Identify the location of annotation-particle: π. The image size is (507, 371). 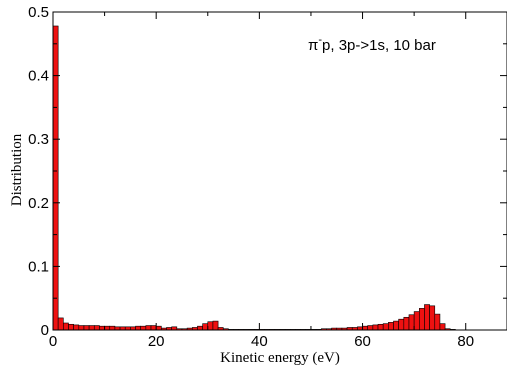
(313, 45).